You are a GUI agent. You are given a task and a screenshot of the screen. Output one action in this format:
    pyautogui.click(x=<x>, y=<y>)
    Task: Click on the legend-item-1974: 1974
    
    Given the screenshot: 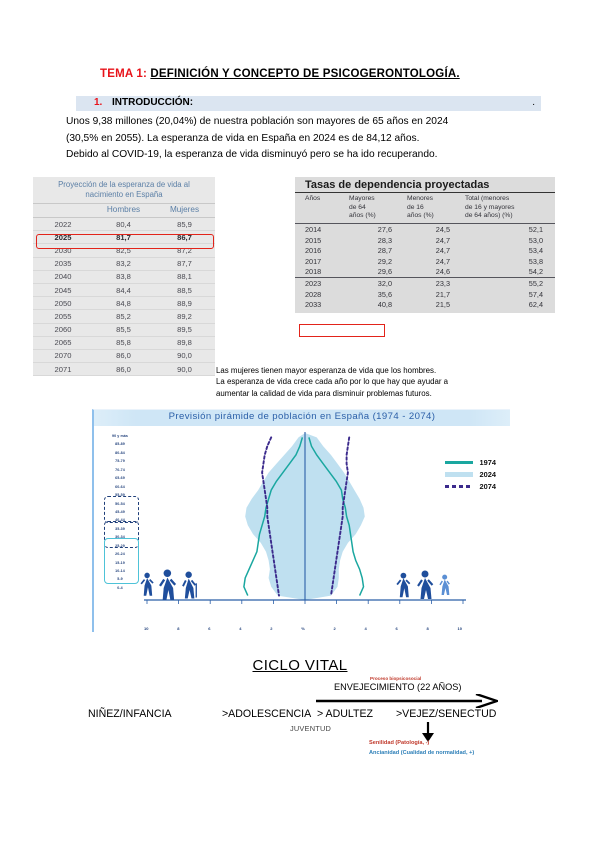 What is the action you would take?
    pyautogui.click(x=470, y=462)
    